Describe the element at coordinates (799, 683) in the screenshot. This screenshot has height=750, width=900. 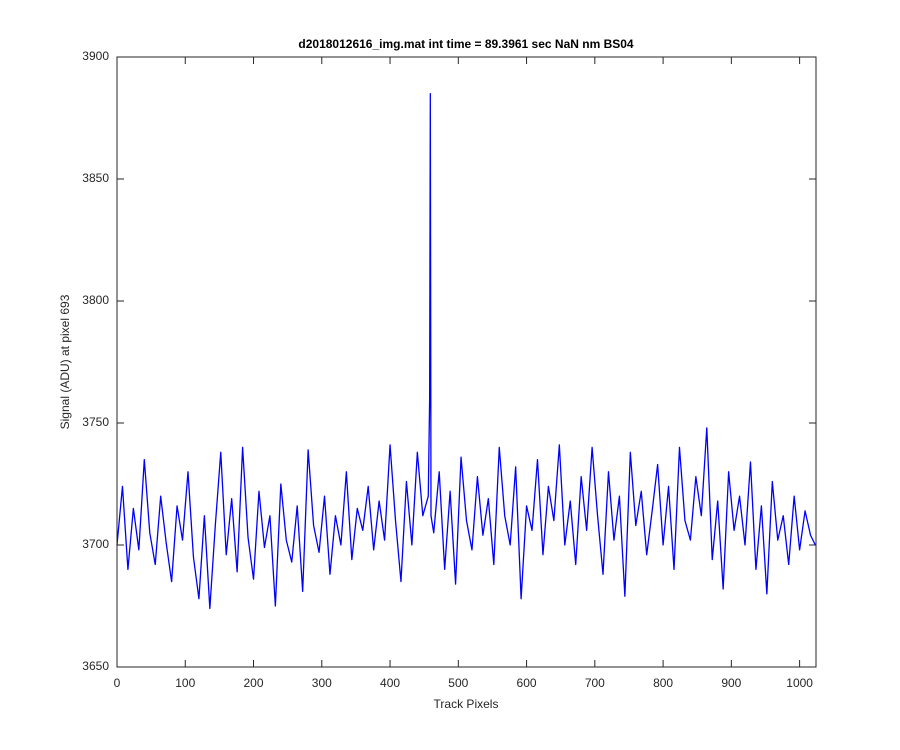
I see `x-tick-label: 1000` at that location.